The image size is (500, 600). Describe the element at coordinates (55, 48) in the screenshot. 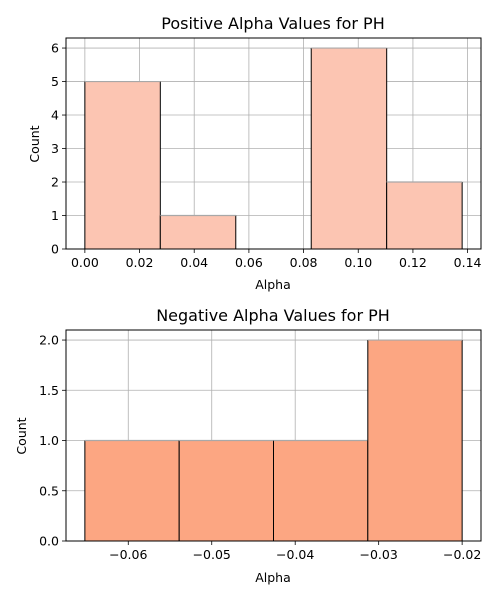

I see `y-tick-label: 6` at that location.